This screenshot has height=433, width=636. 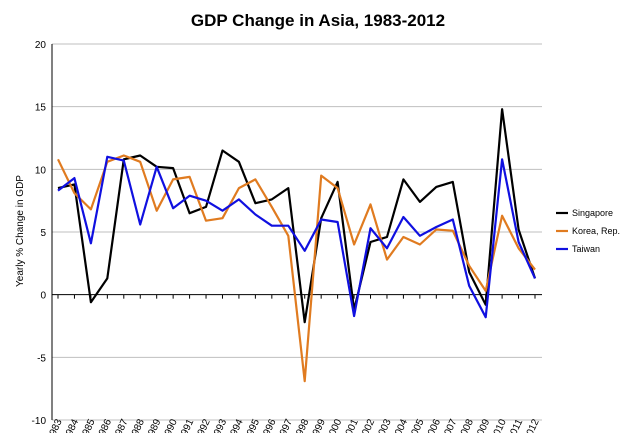 I want to click on y-tick-labels: -10 -5 0 5 10 15 20, so click(x=39, y=233).